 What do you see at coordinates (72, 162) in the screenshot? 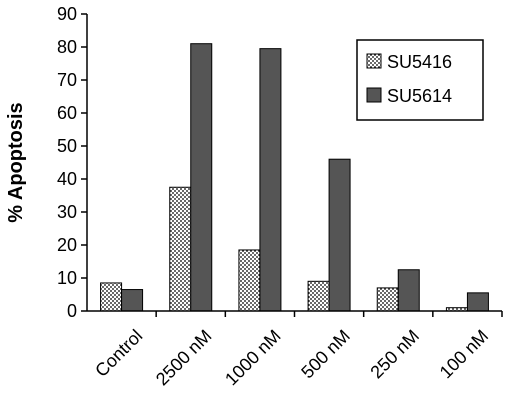
I see `y-axis-ticks: 0 10 20 30 40 50 60 70 80 90` at bounding box center [72, 162].